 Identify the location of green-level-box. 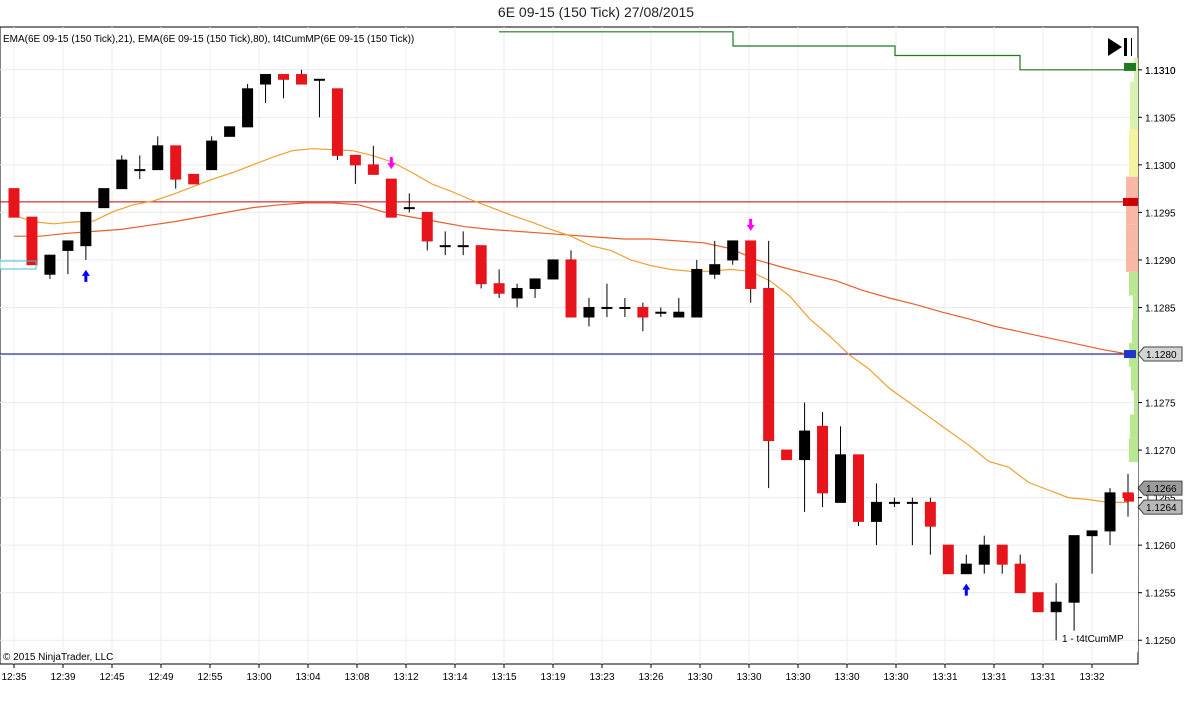
(1130, 66).